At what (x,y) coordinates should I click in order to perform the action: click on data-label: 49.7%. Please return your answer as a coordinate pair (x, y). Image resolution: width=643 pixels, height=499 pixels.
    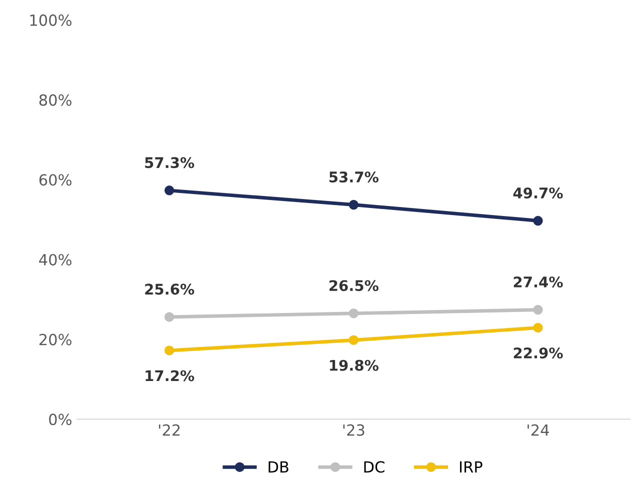
    Looking at the image, I should click on (538, 192).